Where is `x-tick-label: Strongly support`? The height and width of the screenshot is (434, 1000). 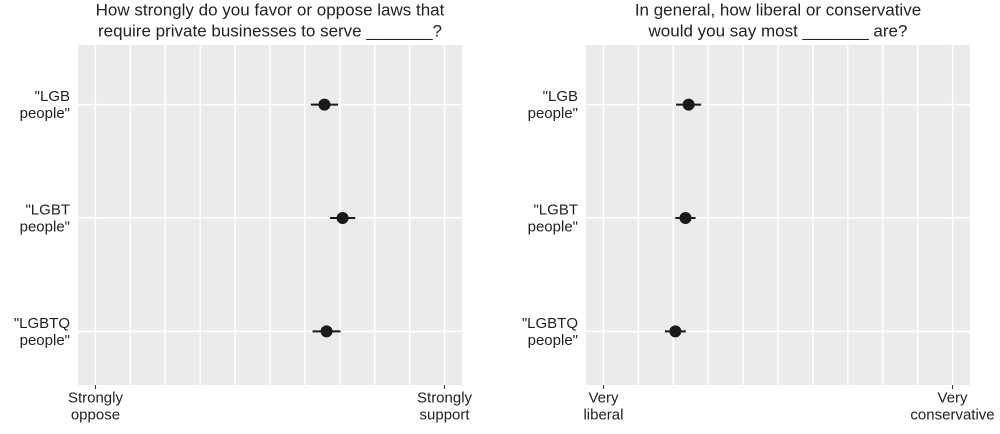 x-tick-label: Strongly support is located at coordinates (445, 407).